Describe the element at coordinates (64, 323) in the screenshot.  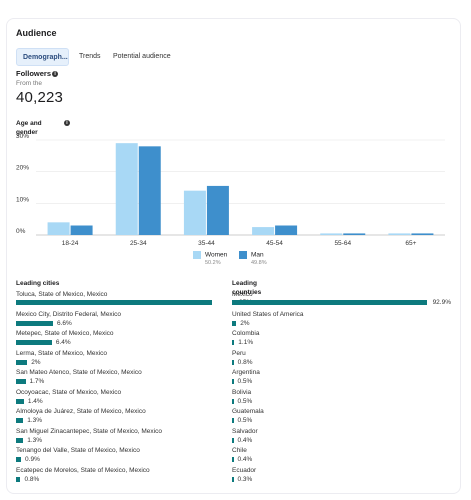
I see `list-item-value: 6.6%` at that location.